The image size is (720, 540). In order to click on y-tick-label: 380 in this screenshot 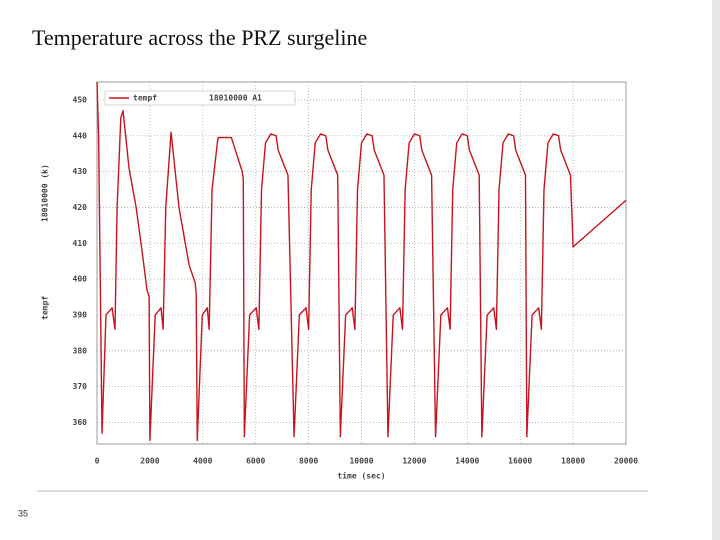, I will do `click(80, 350)`.